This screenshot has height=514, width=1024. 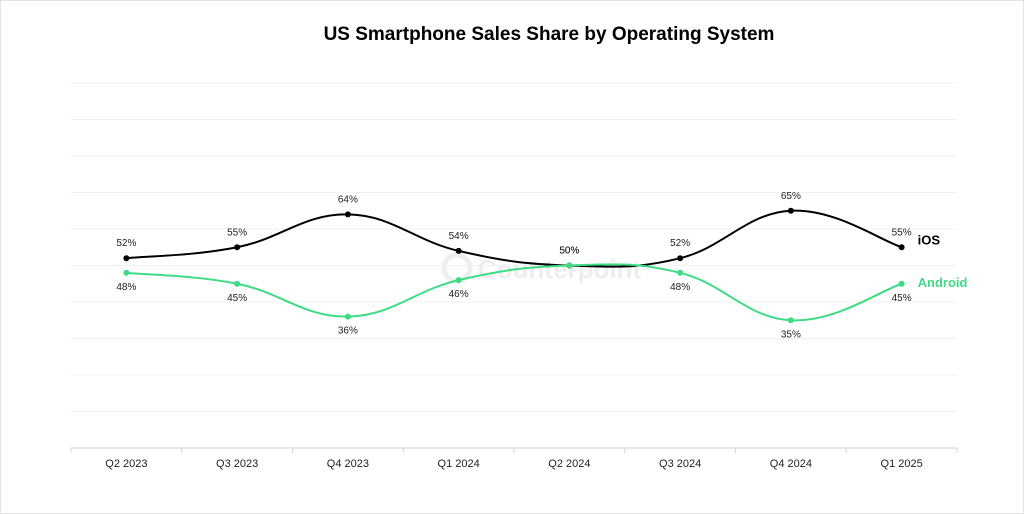 What do you see at coordinates (459, 464) in the screenshot?
I see `x-tick-label: Q1 2024` at bounding box center [459, 464].